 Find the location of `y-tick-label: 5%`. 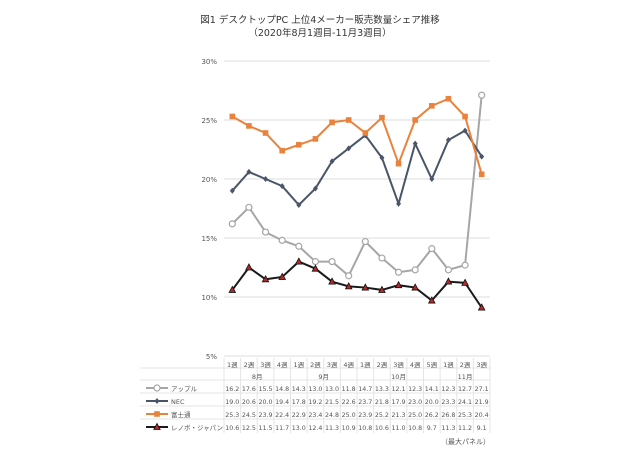

y-tick-label: 5% is located at coordinates (211, 357).